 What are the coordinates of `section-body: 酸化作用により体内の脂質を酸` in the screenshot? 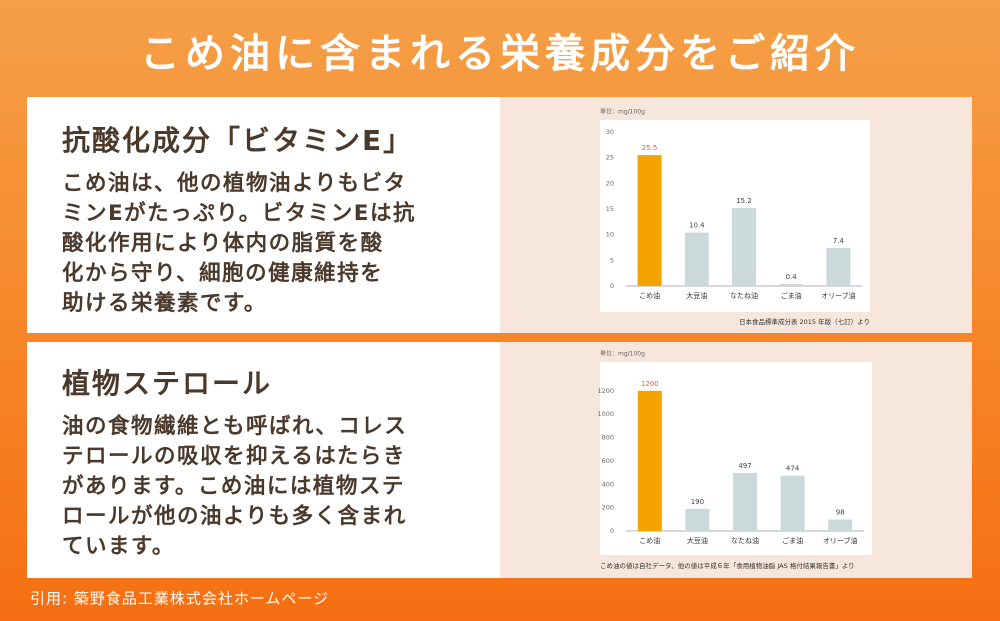 It's located at (223, 243).